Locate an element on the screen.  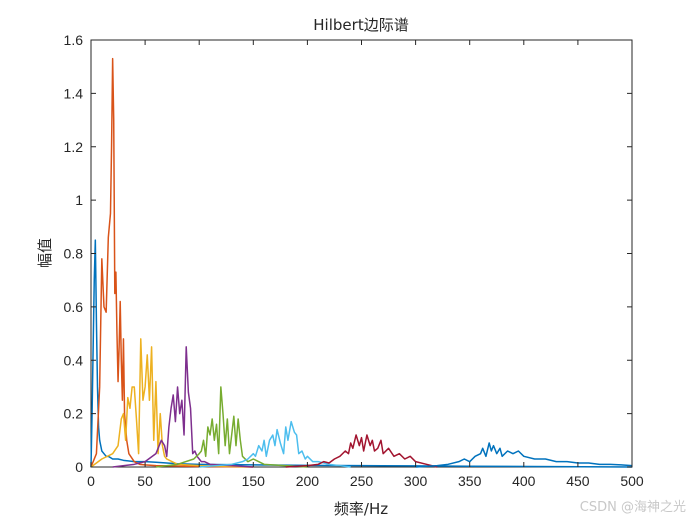
y-tick-label: 1.4 is located at coordinates (74, 93).